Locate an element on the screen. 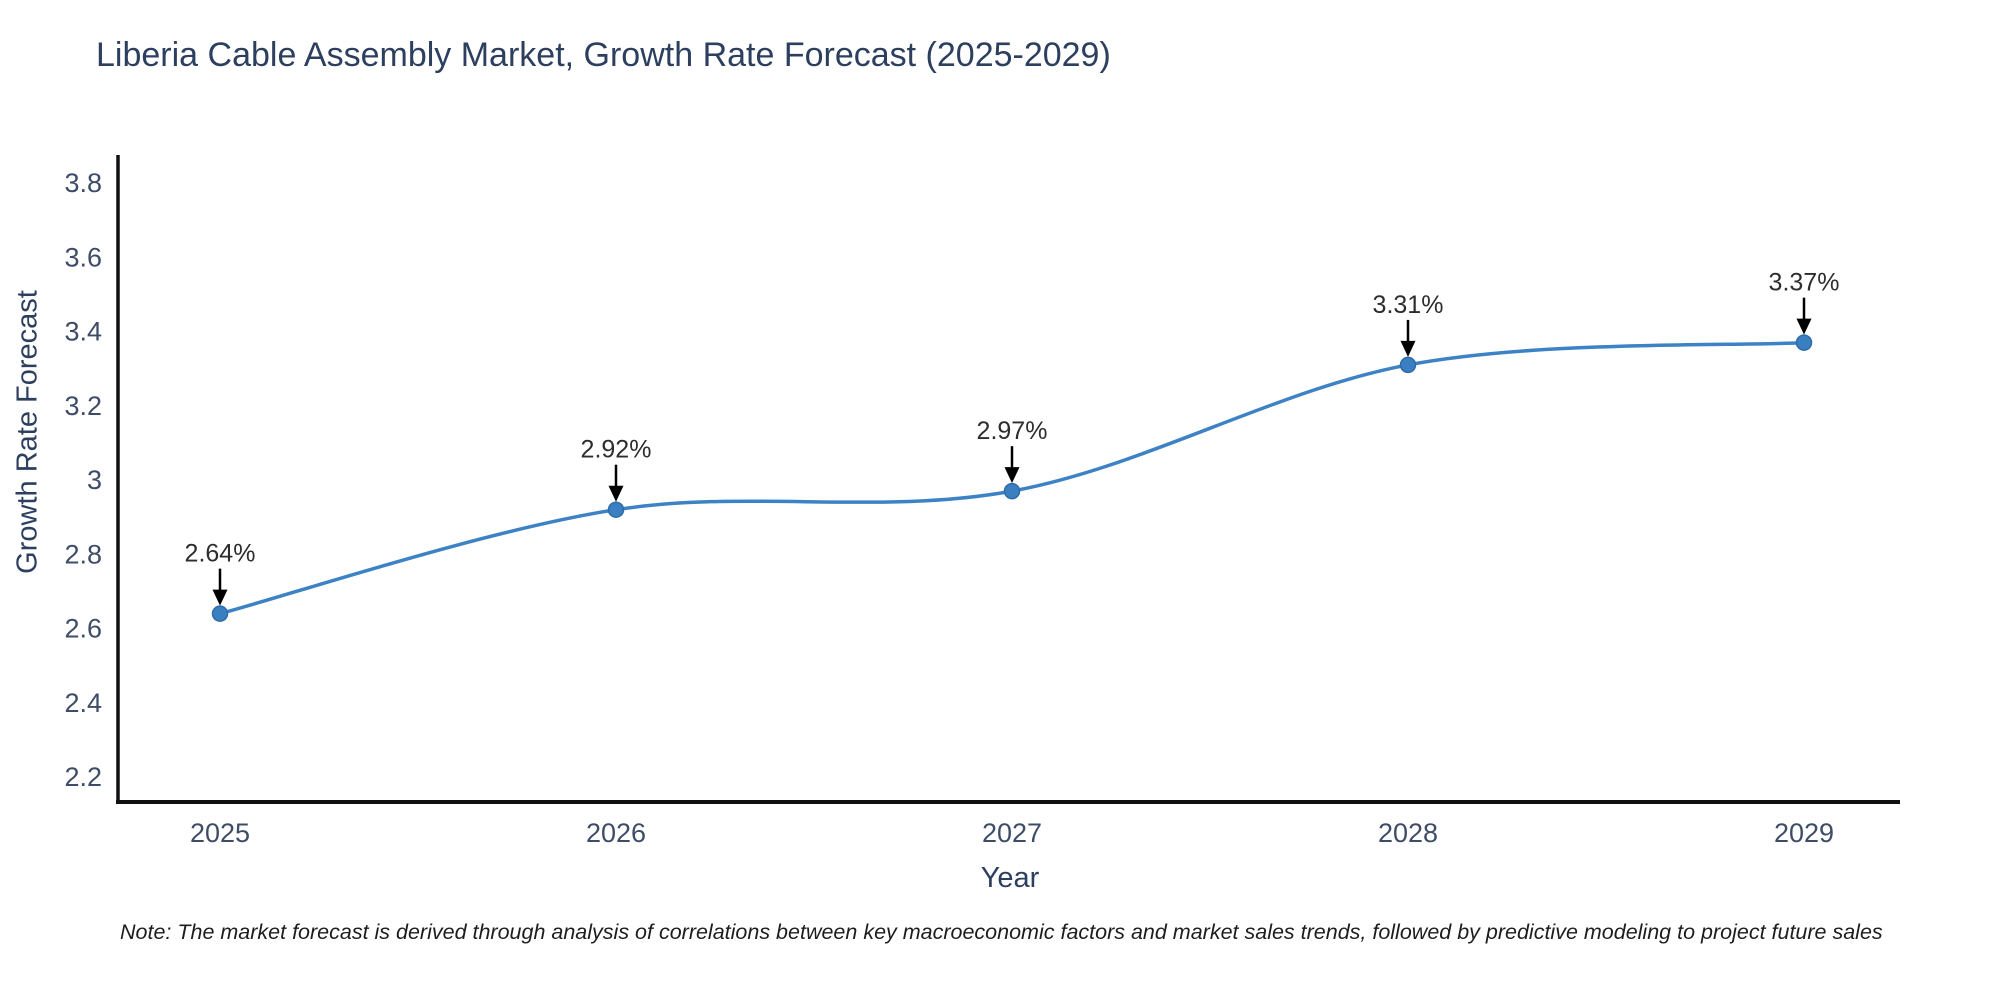  y-tick-label: 3.6 is located at coordinates (83, 257).